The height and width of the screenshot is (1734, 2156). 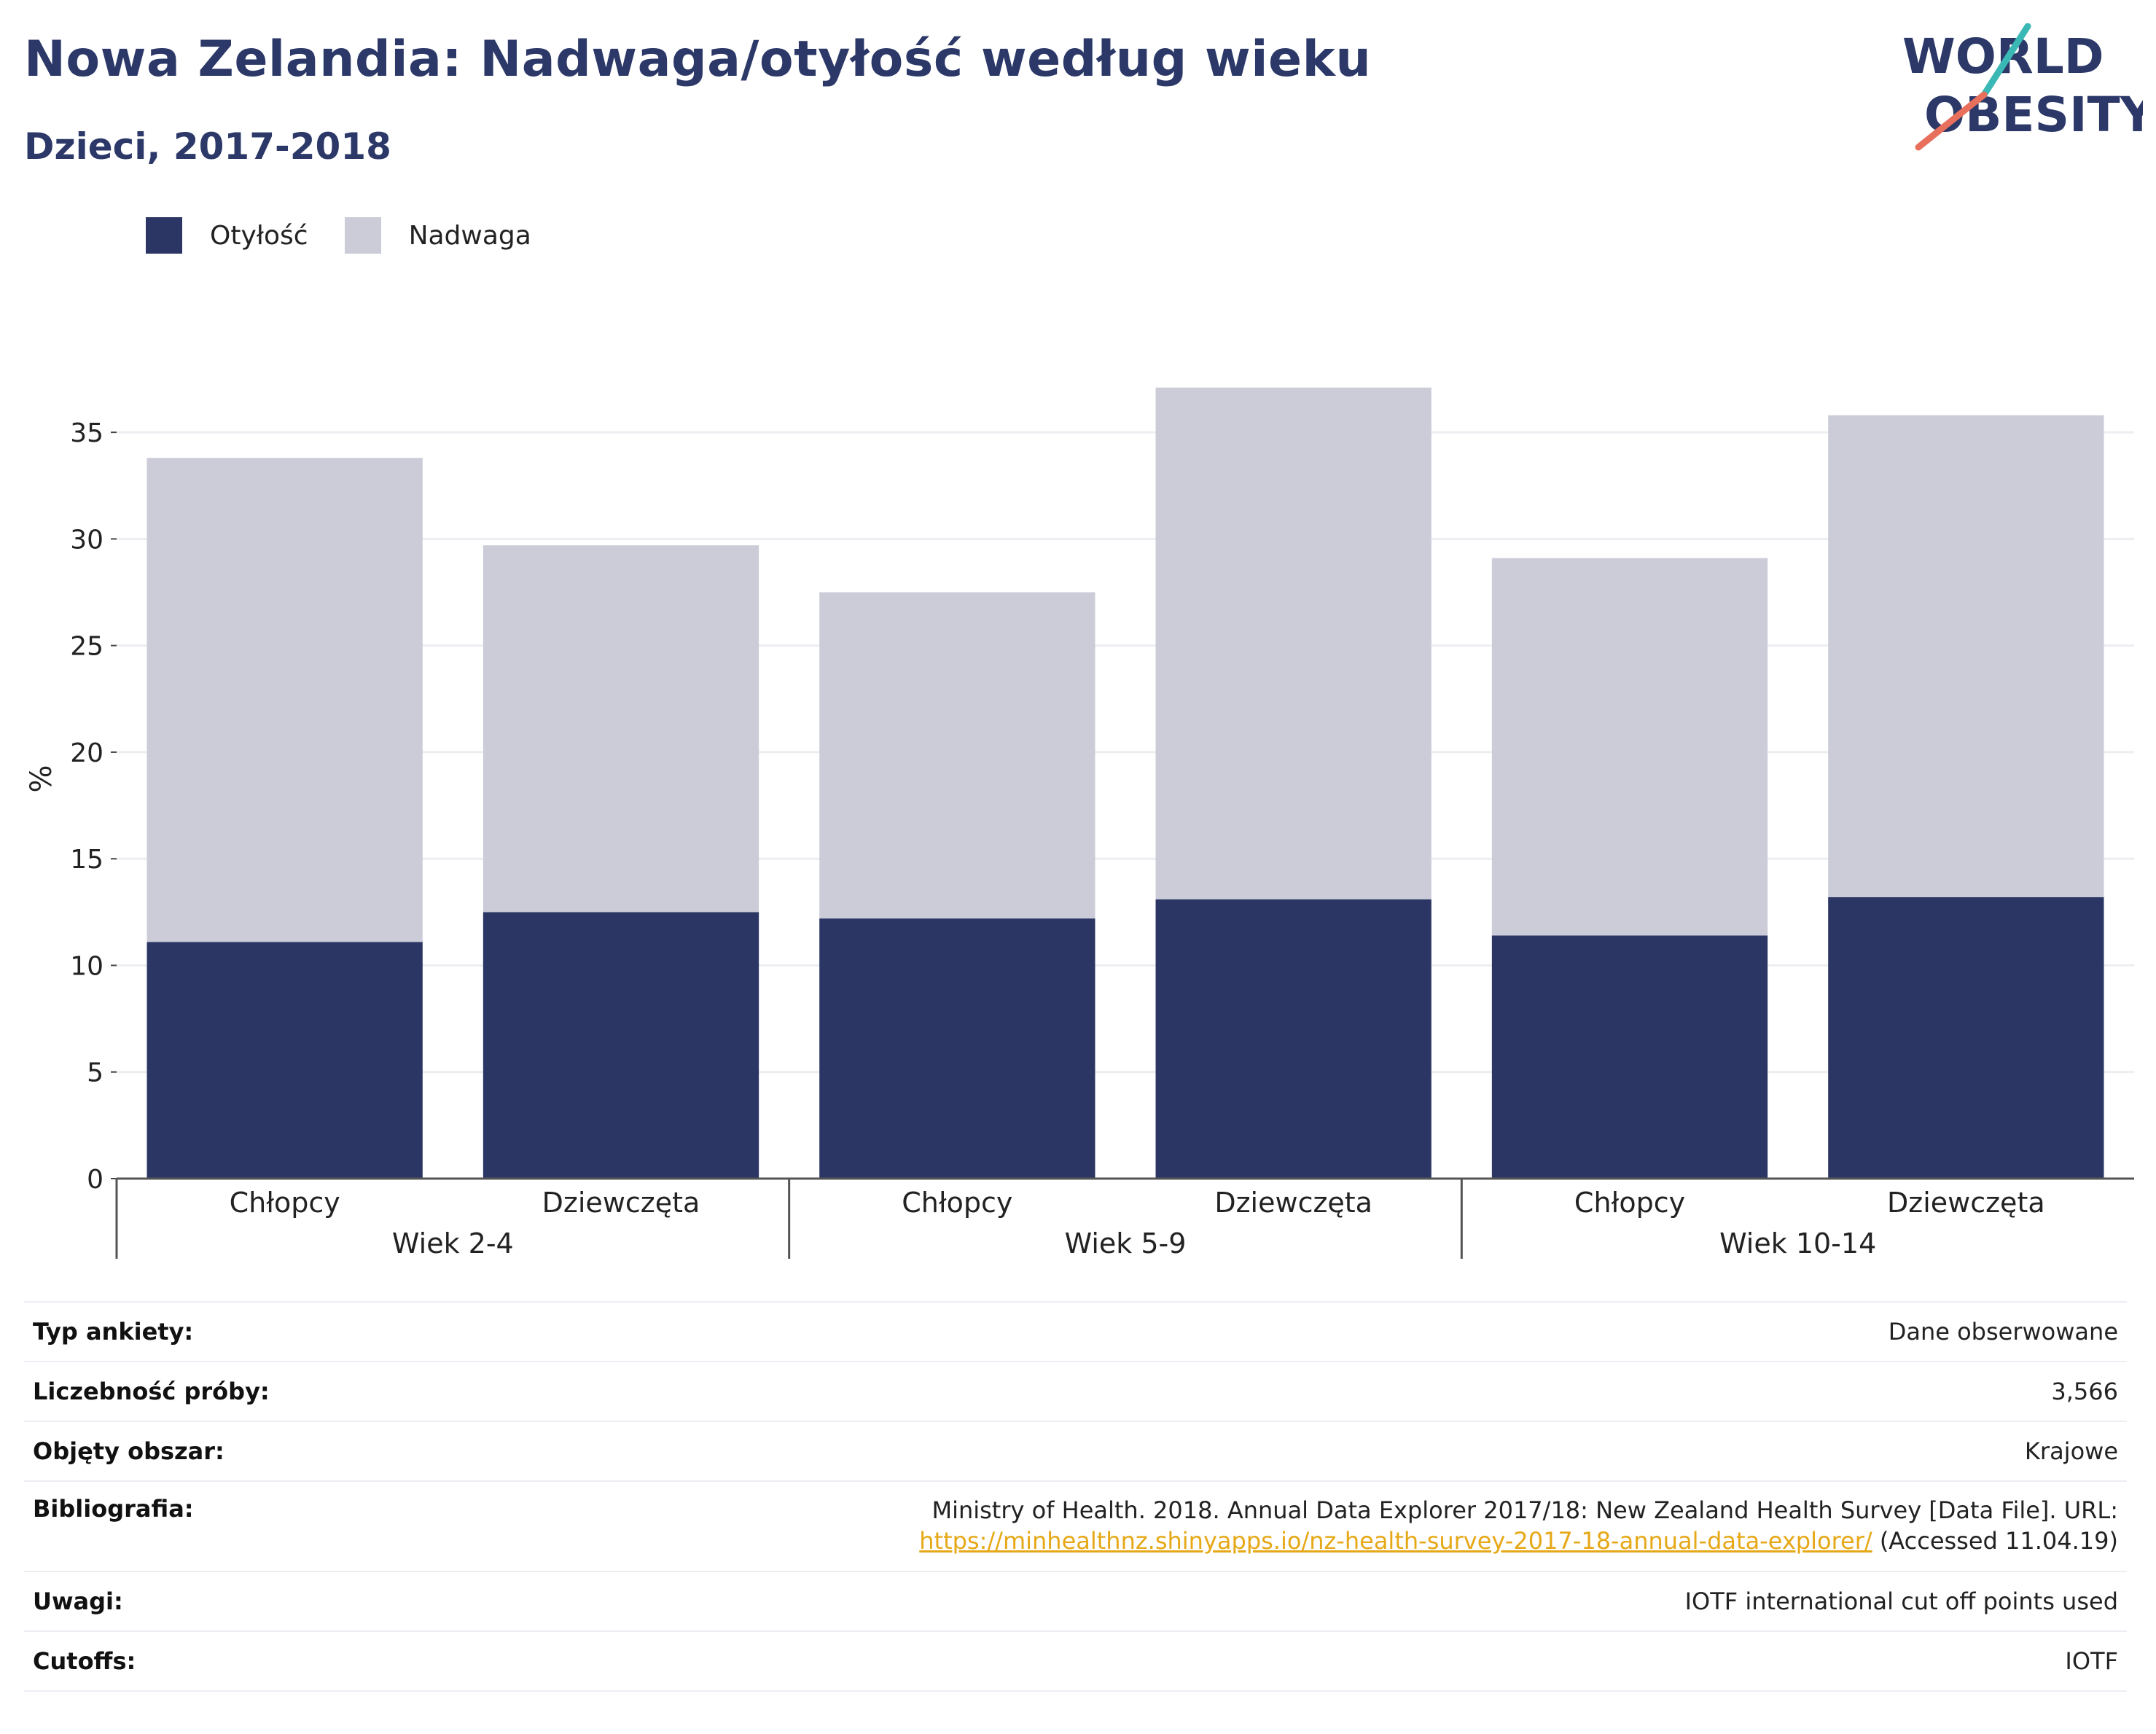 I want to click on legend-label-obesity: Otyłość, so click(x=259, y=235).